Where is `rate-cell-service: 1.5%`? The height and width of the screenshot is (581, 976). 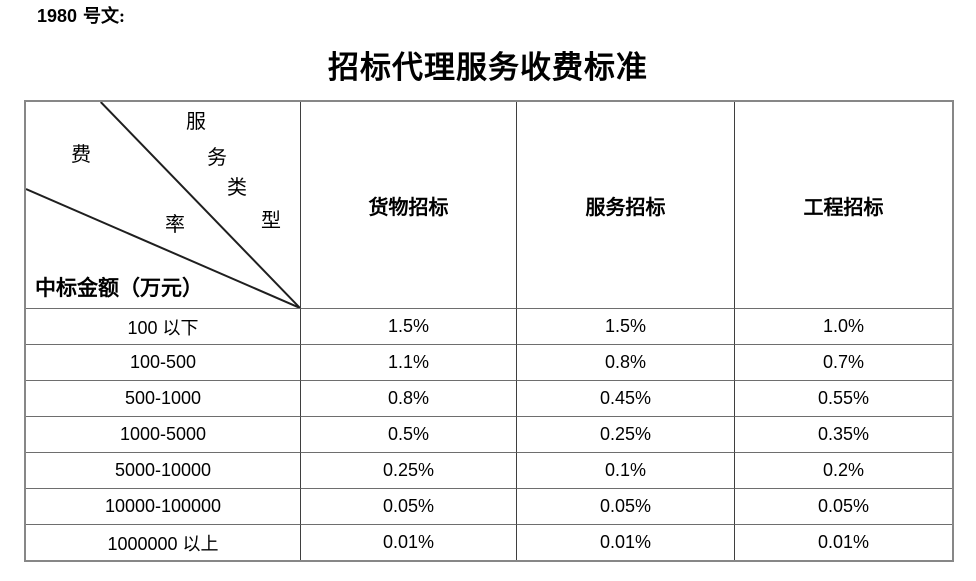 rate-cell-service: 1.5% is located at coordinates (626, 327).